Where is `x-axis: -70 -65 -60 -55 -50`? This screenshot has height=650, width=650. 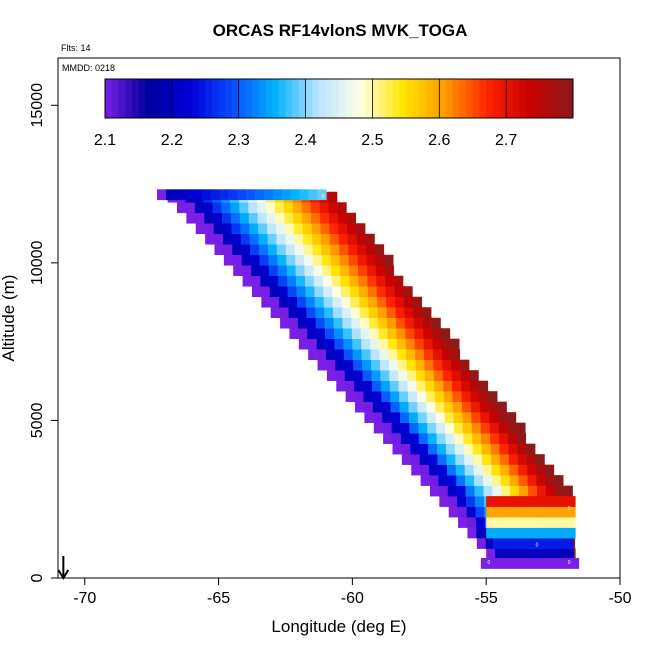 x-axis: -70 -65 -60 -55 -50 is located at coordinates (352, 592).